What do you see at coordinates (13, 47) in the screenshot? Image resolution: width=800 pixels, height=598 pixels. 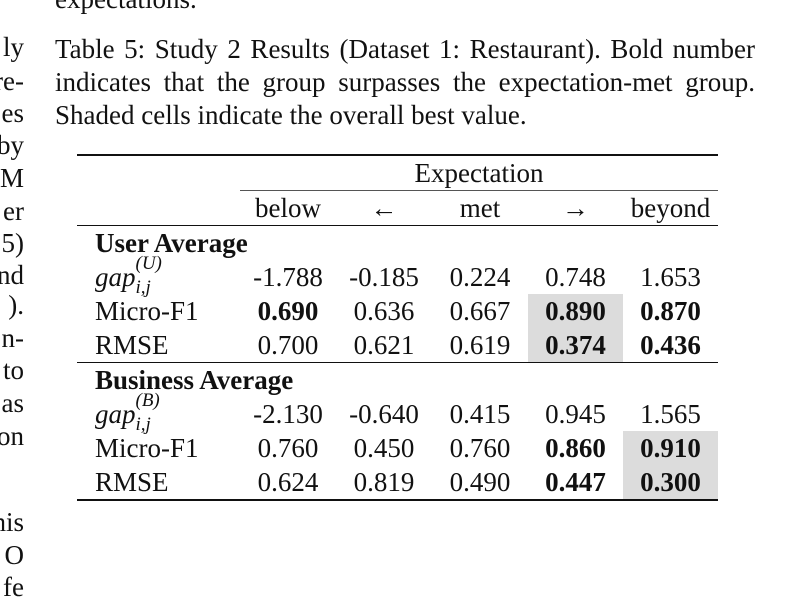 I see `left-fragment: ly` at bounding box center [13, 47].